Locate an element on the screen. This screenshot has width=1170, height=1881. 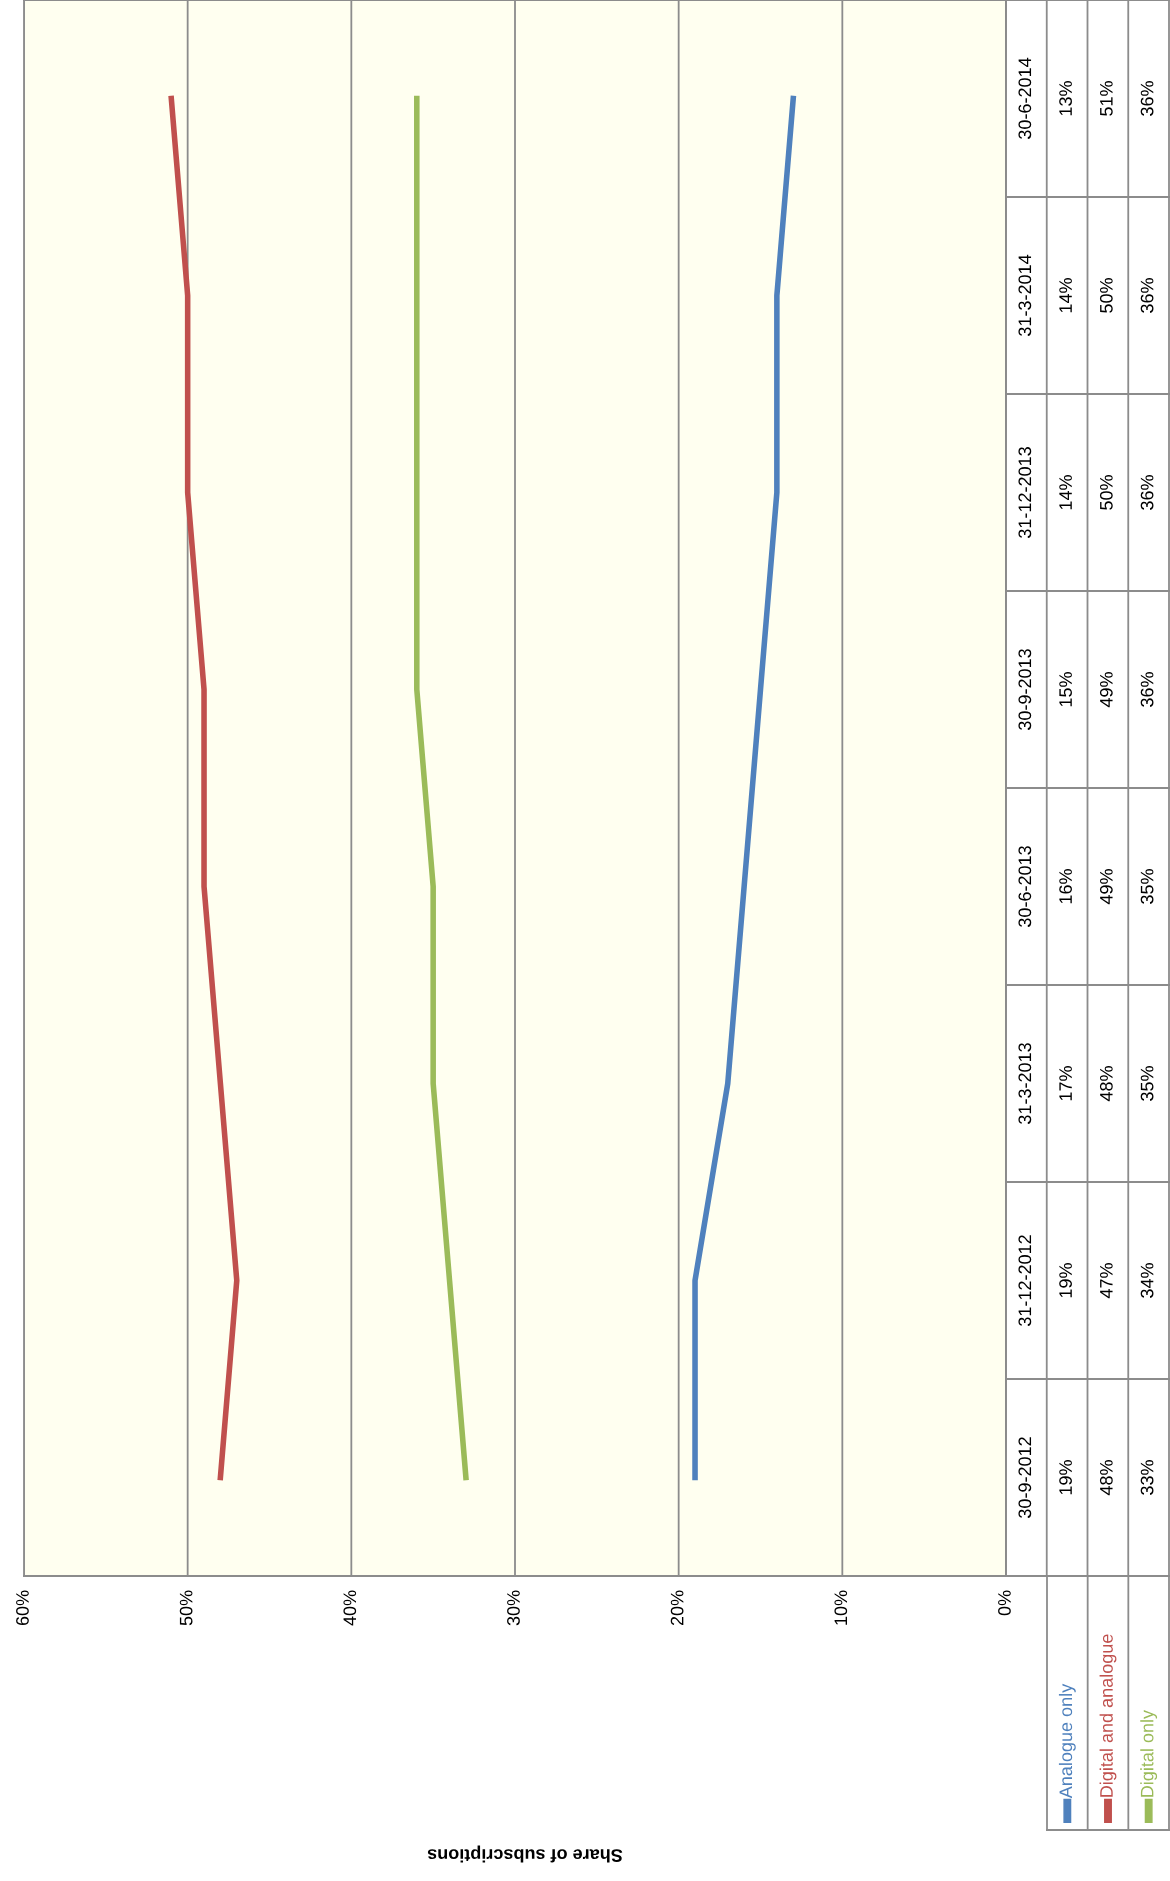
data-label: 15% is located at coordinates (1065, 689).